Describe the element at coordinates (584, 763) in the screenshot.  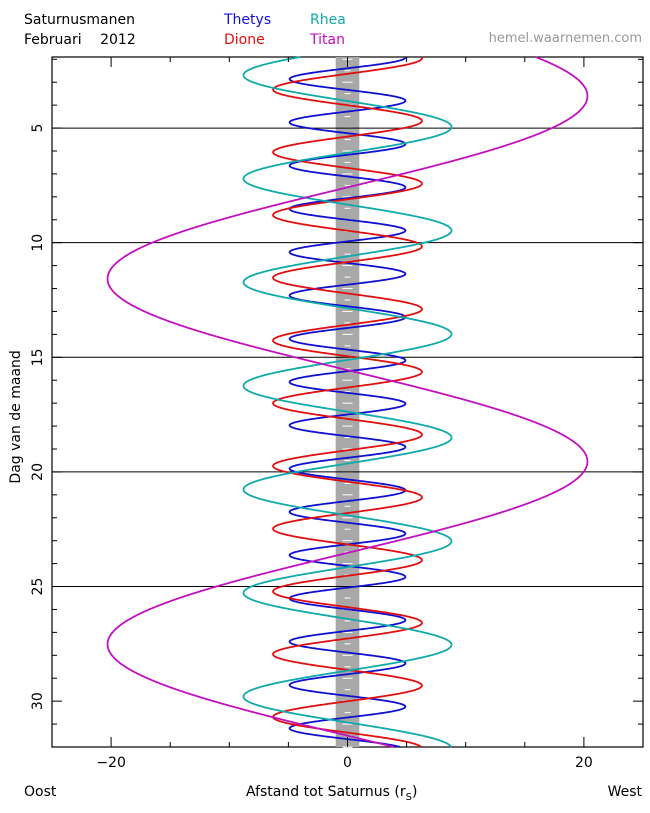
I see `x-tick-label: 20` at that location.